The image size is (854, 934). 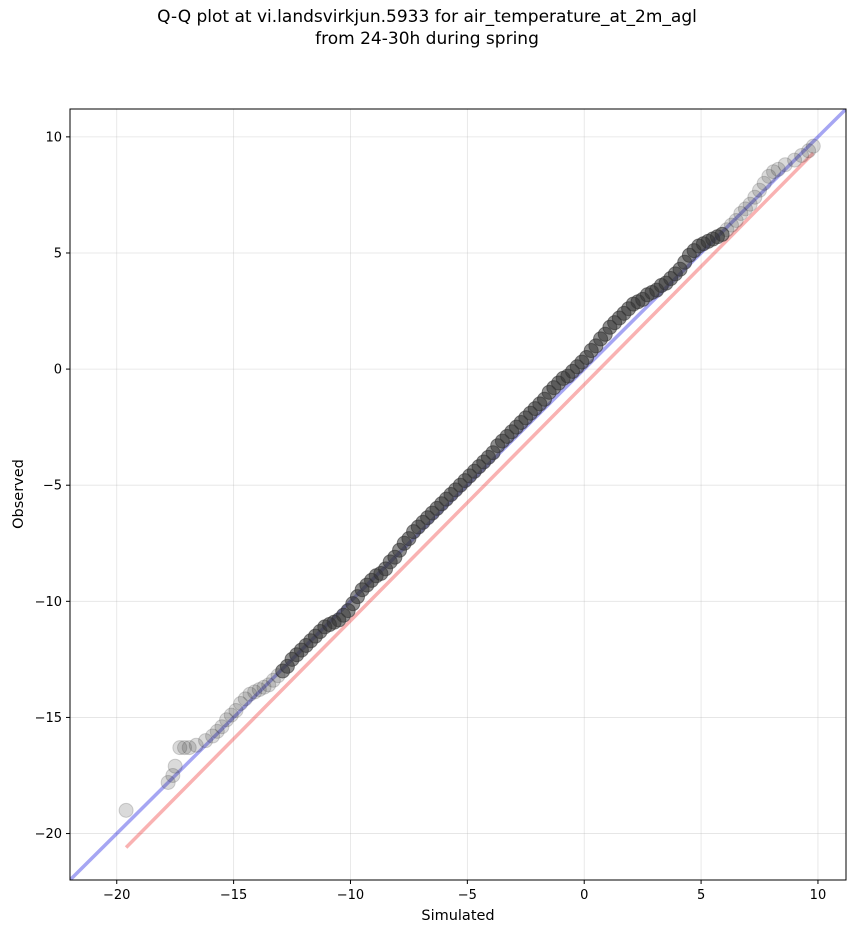 What do you see at coordinates (350, 895) in the screenshot?
I see `x-tick-label: −10` at bounding box center [350, 895].